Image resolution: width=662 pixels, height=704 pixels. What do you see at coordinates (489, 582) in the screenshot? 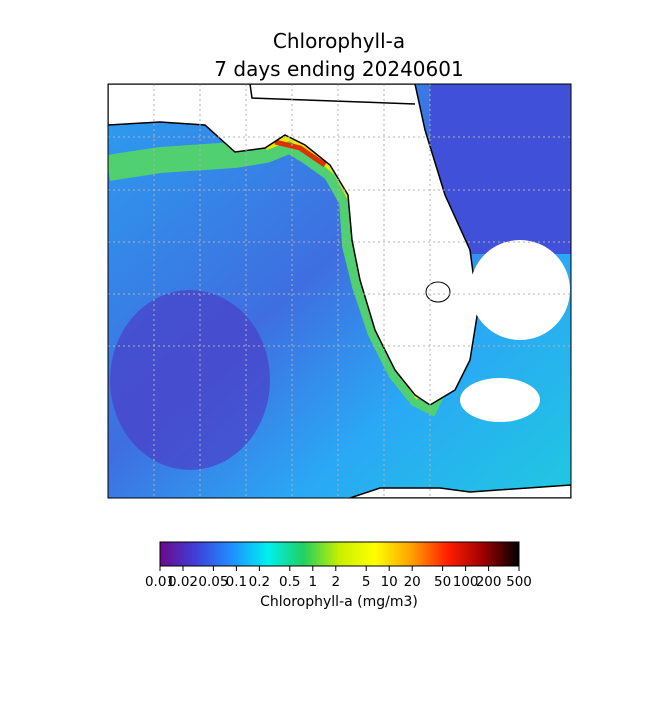
I see `colorbar-tick-label: 200` at bounding box center [489, 582].